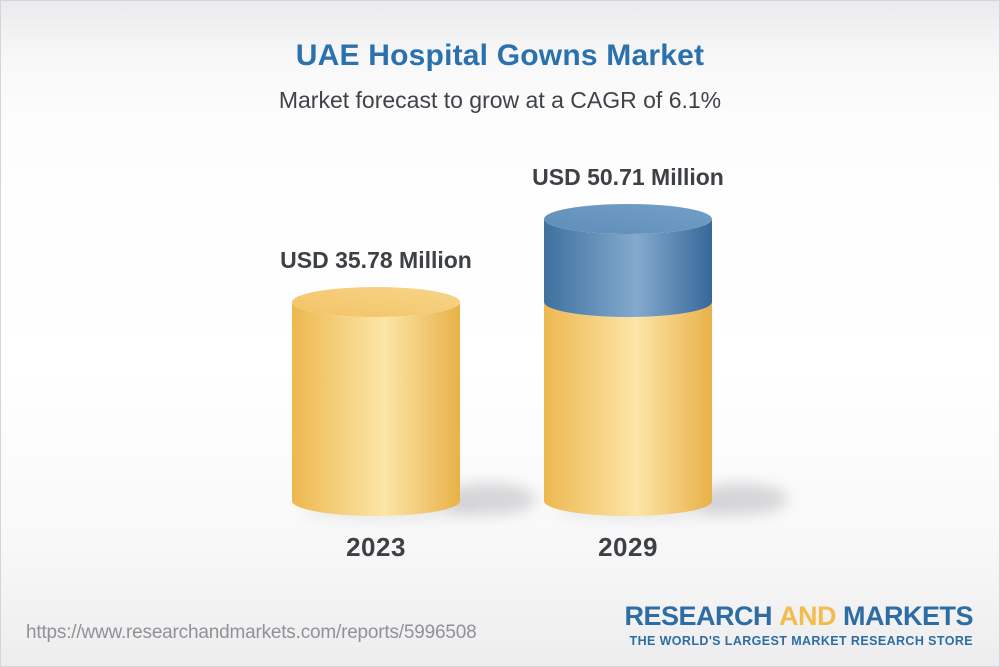 The height and width of the screenshot is (667, 1000). What do you see at coordinates (698, 616) in the screenshot?
I see `logo-word-research: RESEARCH` at bounding box center [698, 616].